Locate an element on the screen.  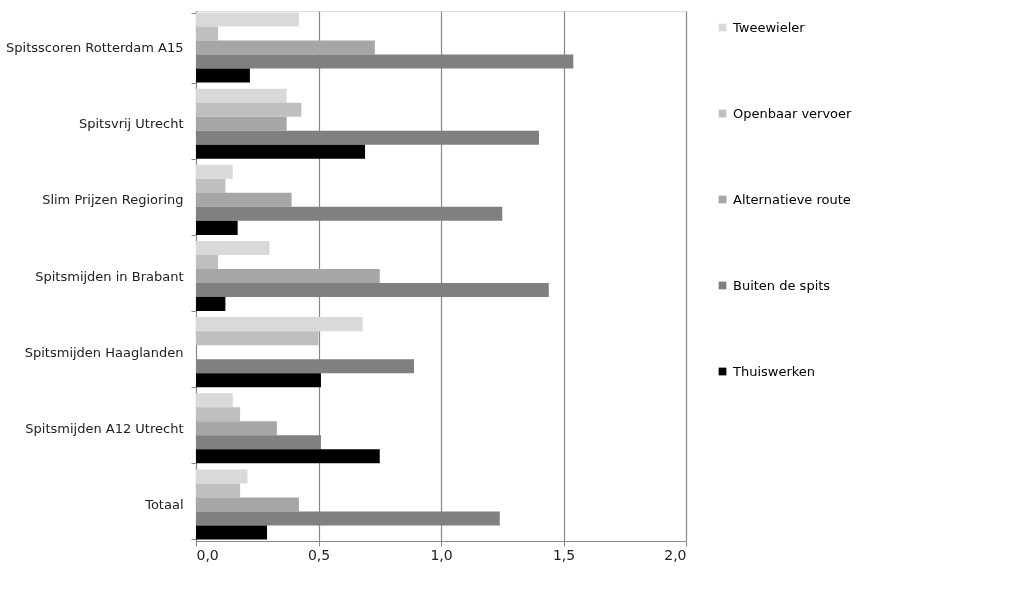
y-tick-label: Totaal is located at coordinates (164, 504).